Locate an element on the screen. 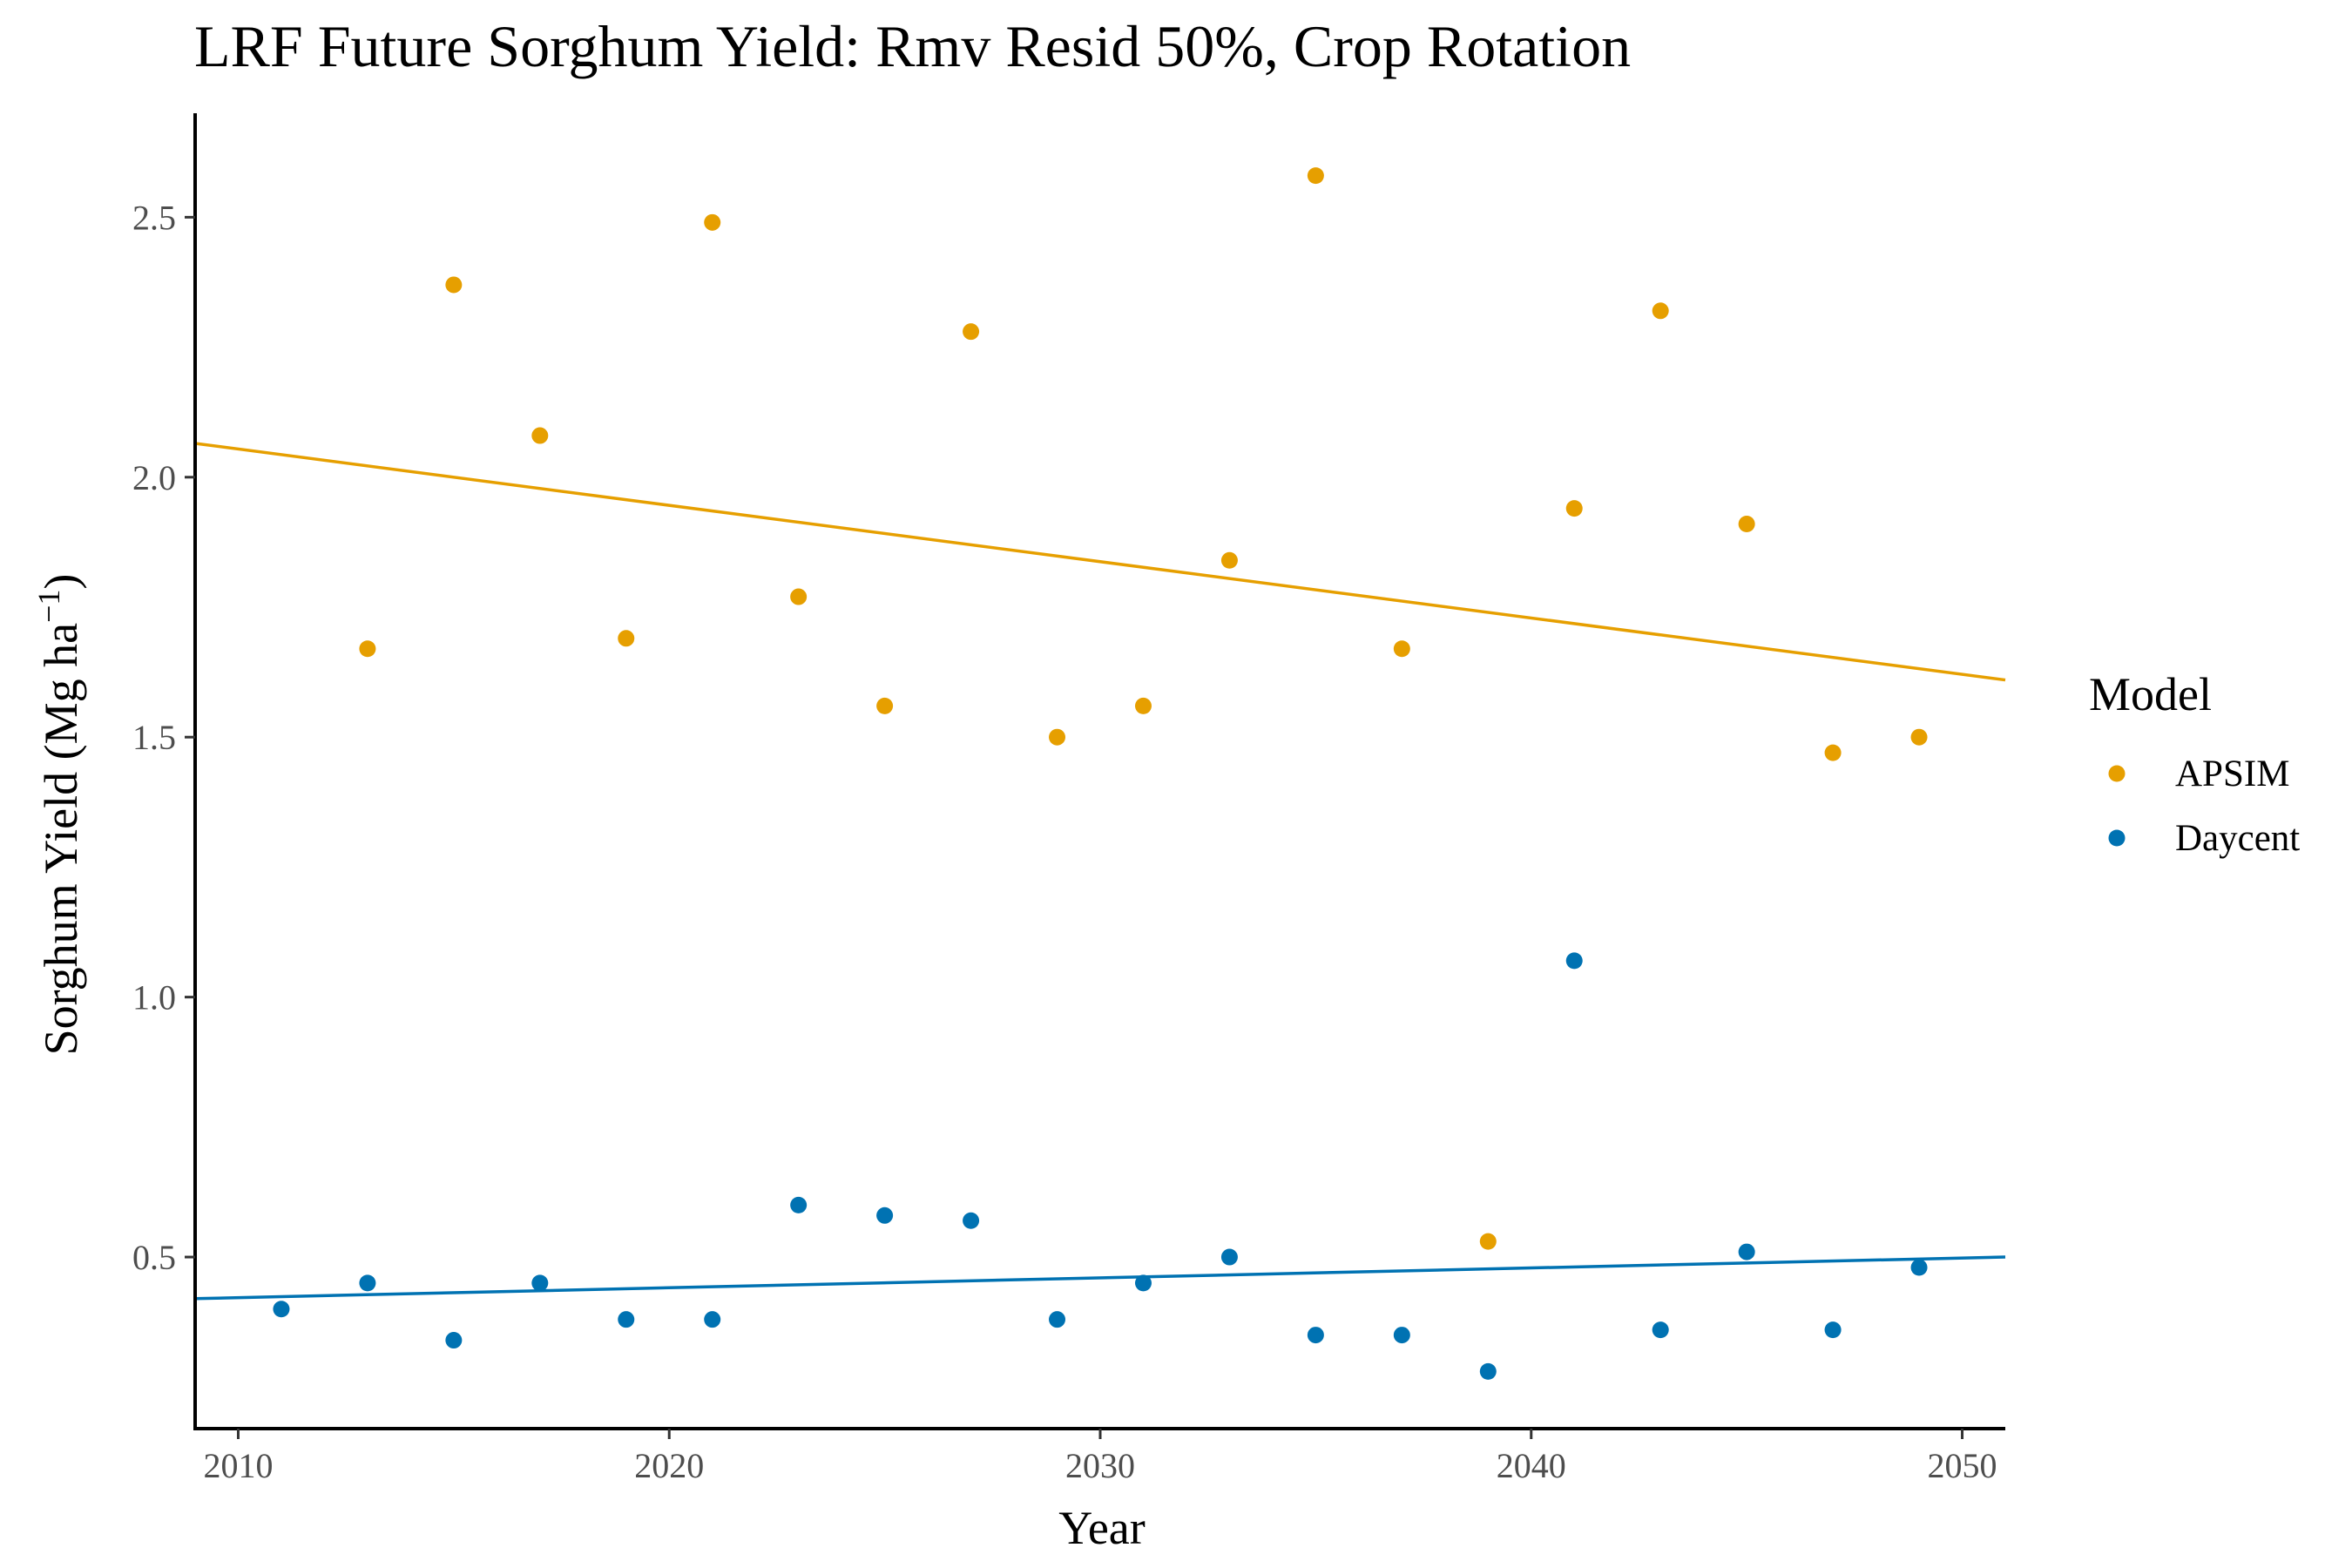  y-axis-title-superscript: −1 is located at coordinates (48, 606).